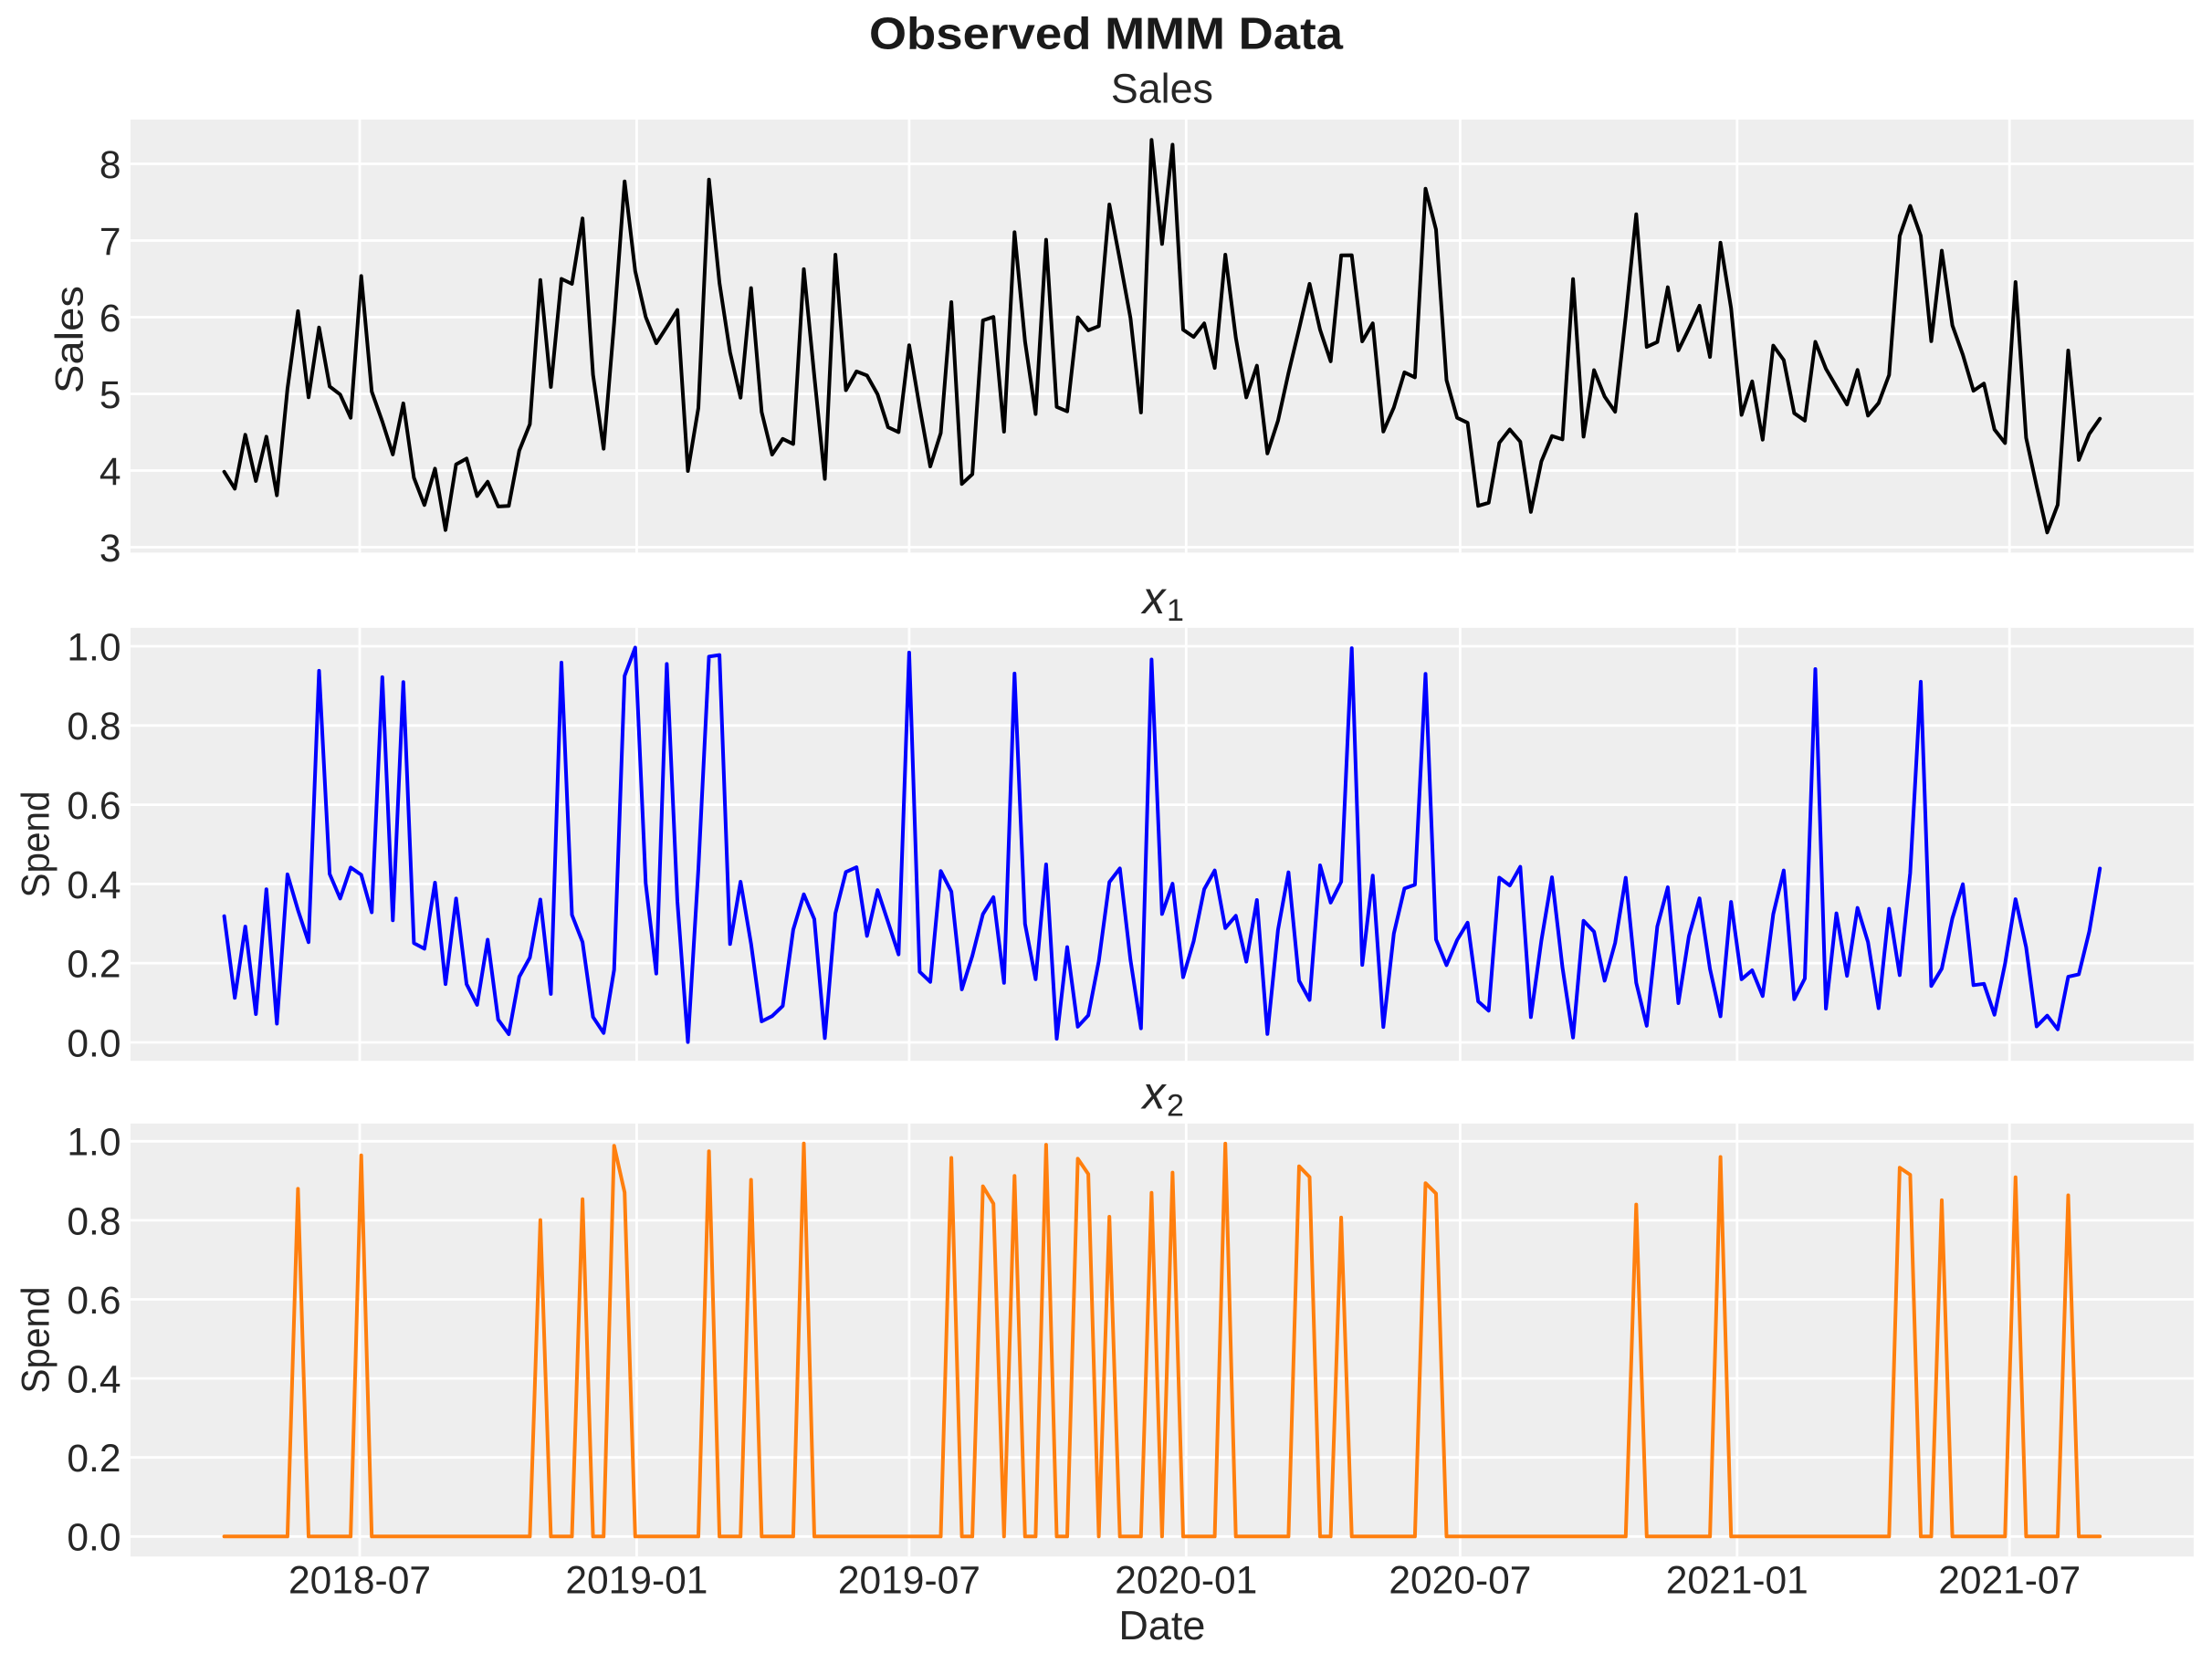  Describe the element at coordinates (110, 549) in the screenshot. I see `svg-text: 3` at that location.